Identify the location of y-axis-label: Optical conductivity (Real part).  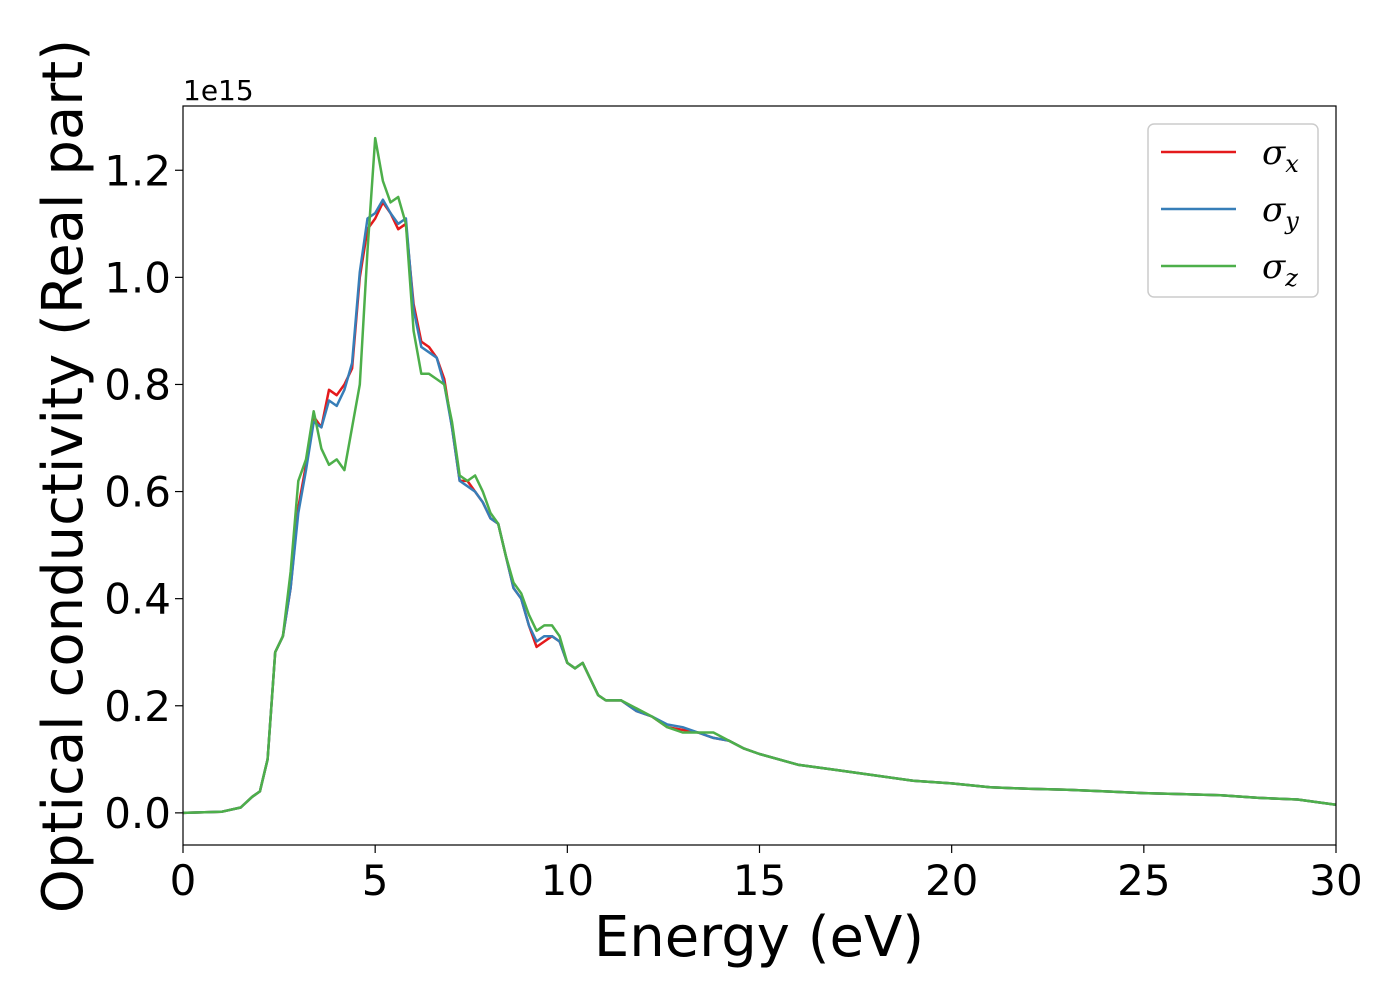
(63, 476).